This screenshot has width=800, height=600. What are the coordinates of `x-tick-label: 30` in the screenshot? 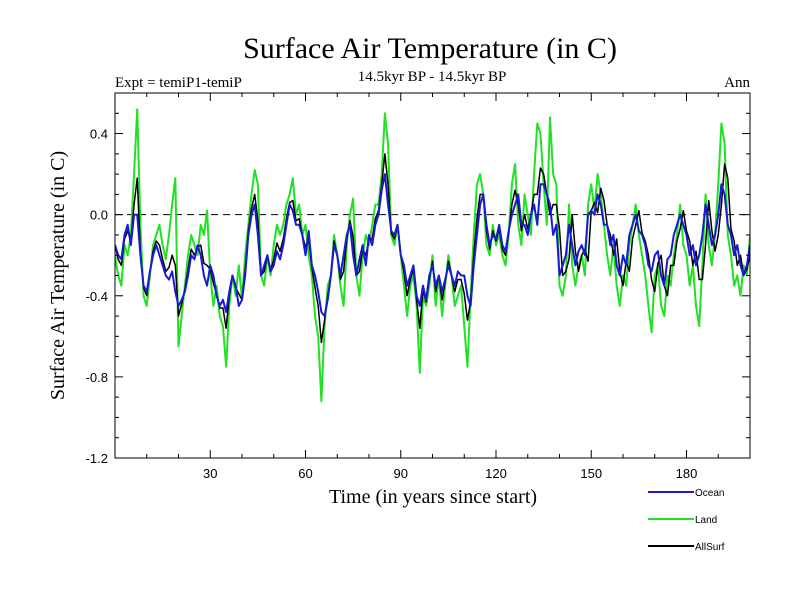 It's located at (210, 473).